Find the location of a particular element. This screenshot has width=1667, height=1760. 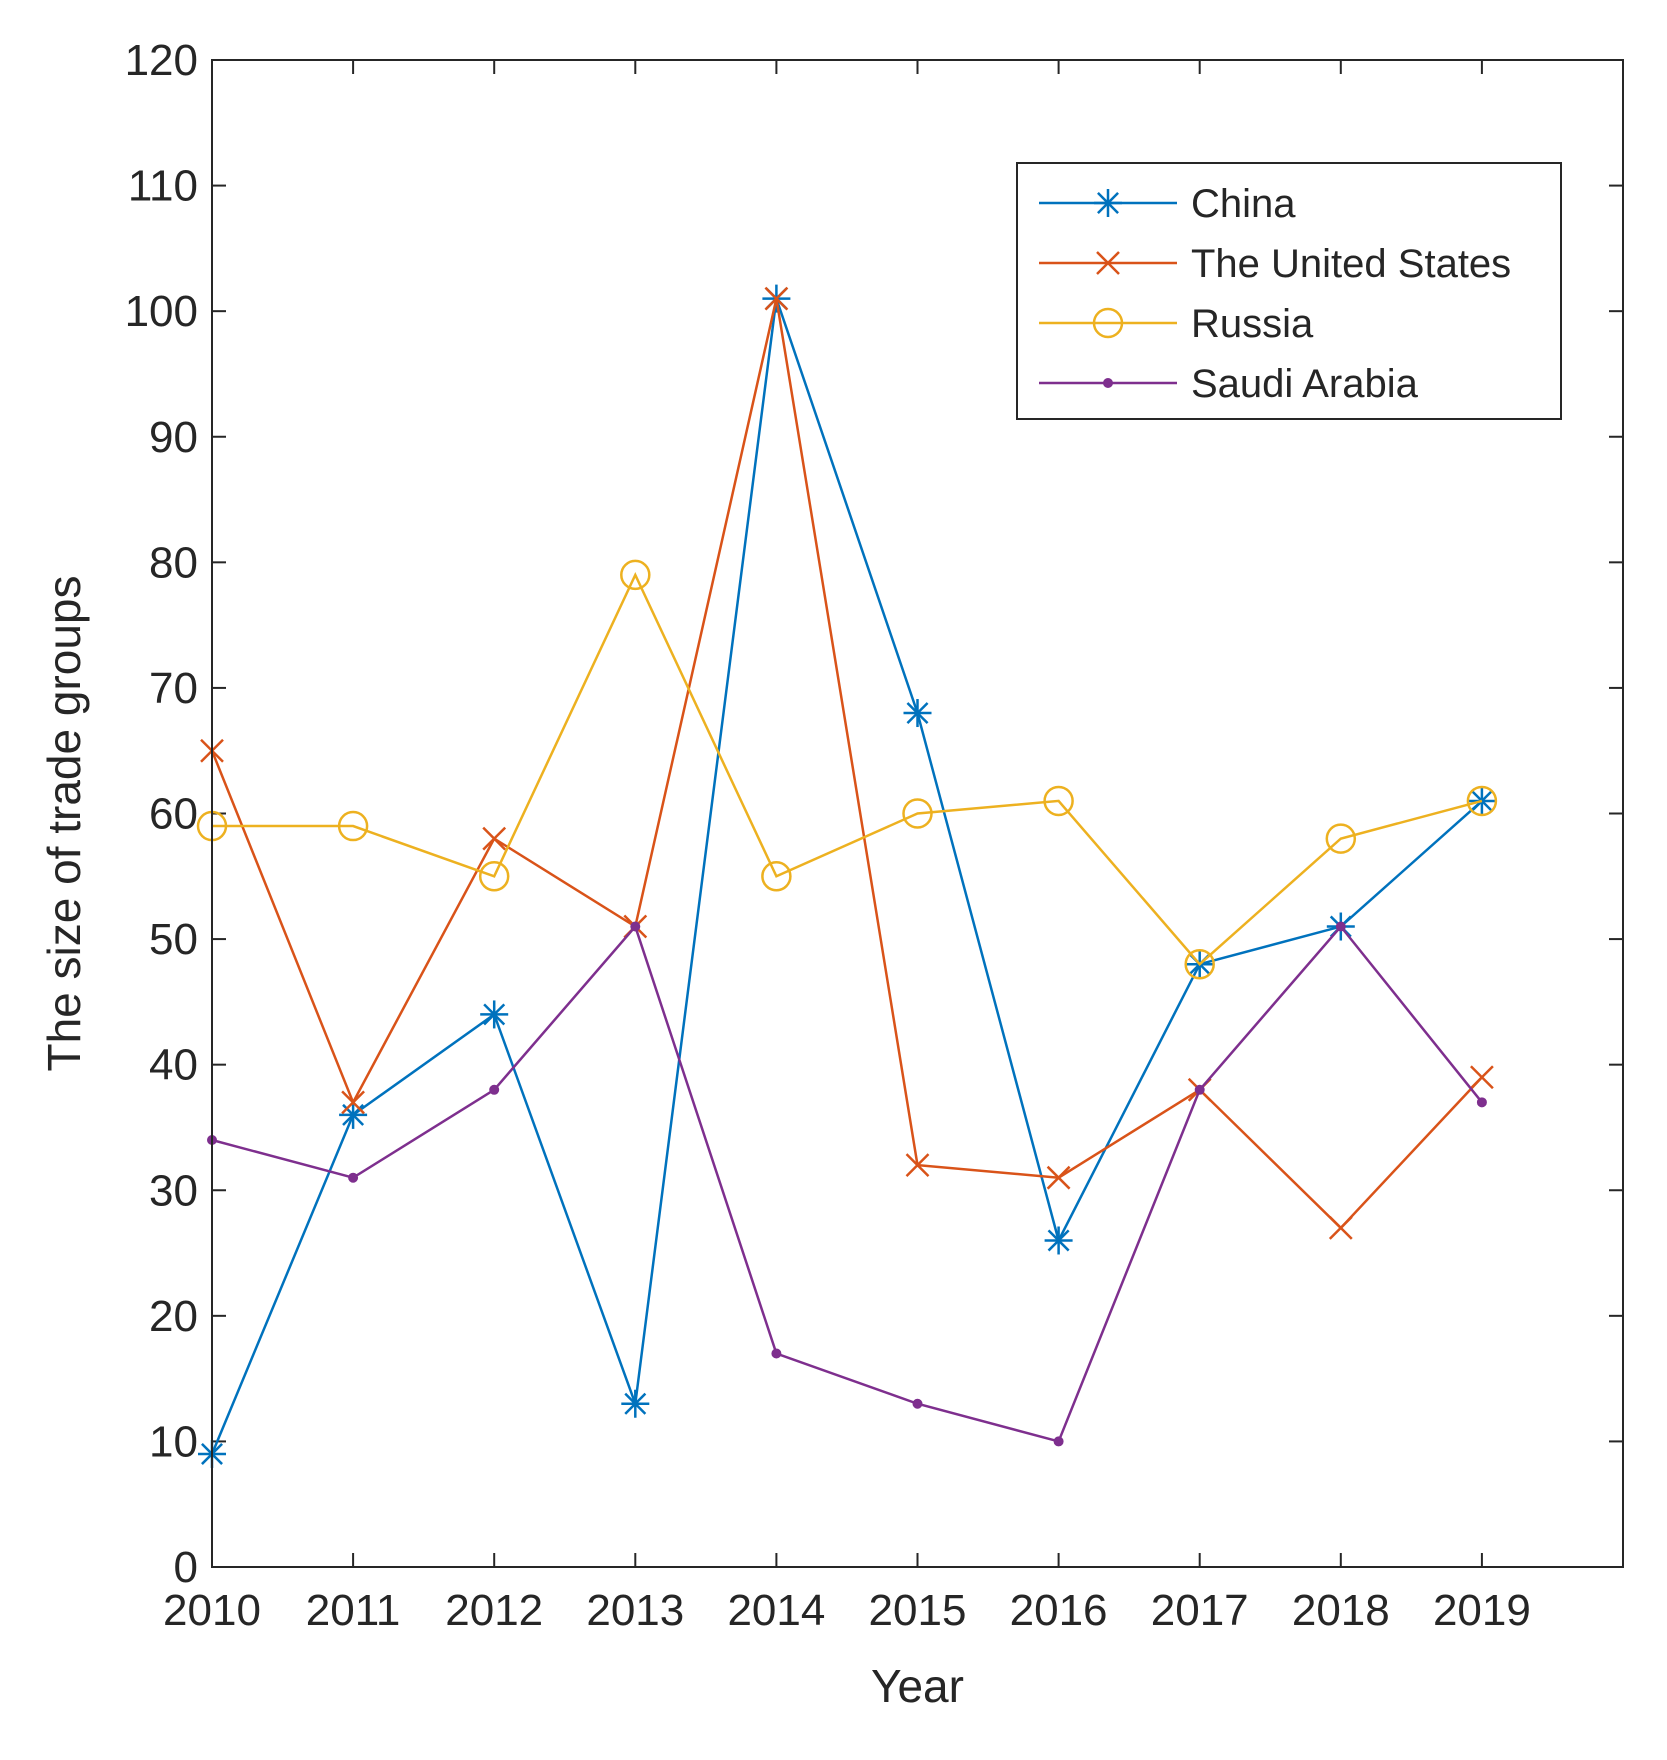

x-tick-label: 2019 is located at coordinates (1482, 1610).